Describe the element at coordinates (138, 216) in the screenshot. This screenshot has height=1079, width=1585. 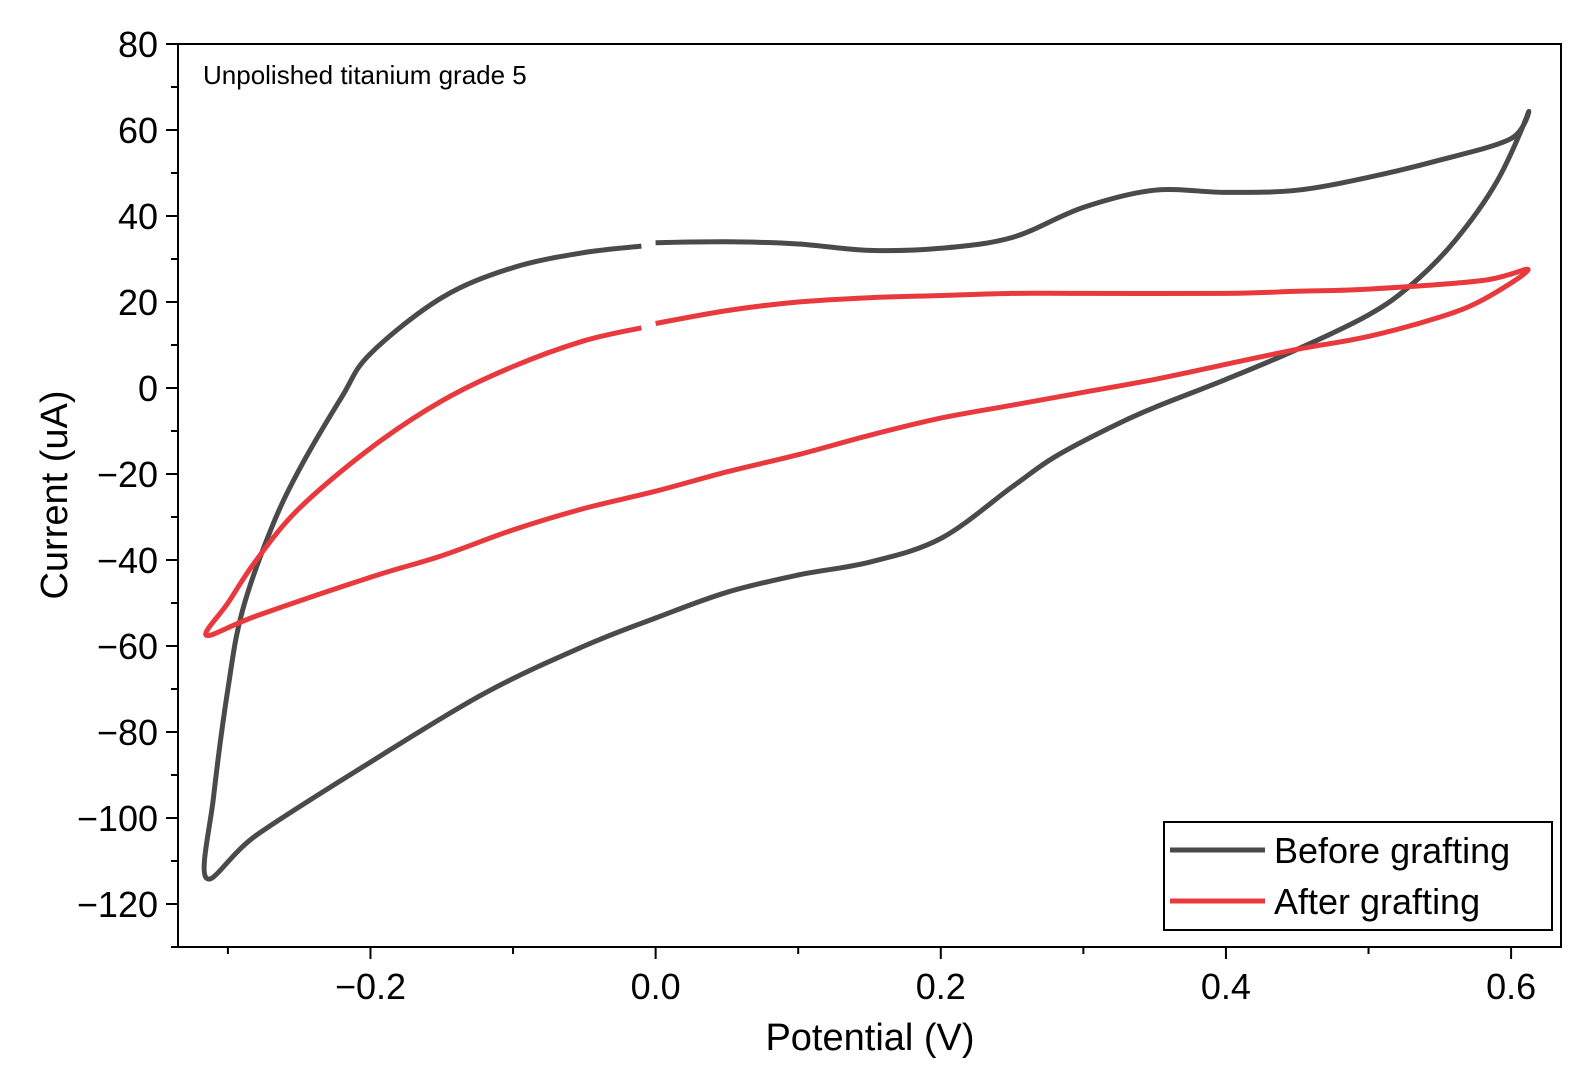
I see `y-tick-label: 40` at that location.